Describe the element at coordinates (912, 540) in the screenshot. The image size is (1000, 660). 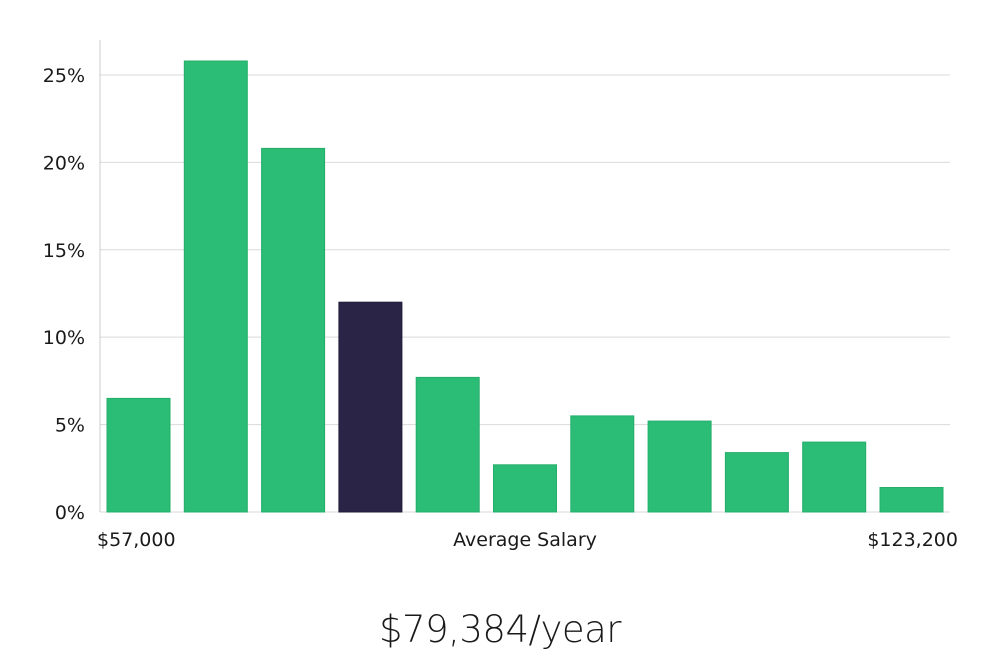
I see `x-axis-max-label: $123,200` at that location.